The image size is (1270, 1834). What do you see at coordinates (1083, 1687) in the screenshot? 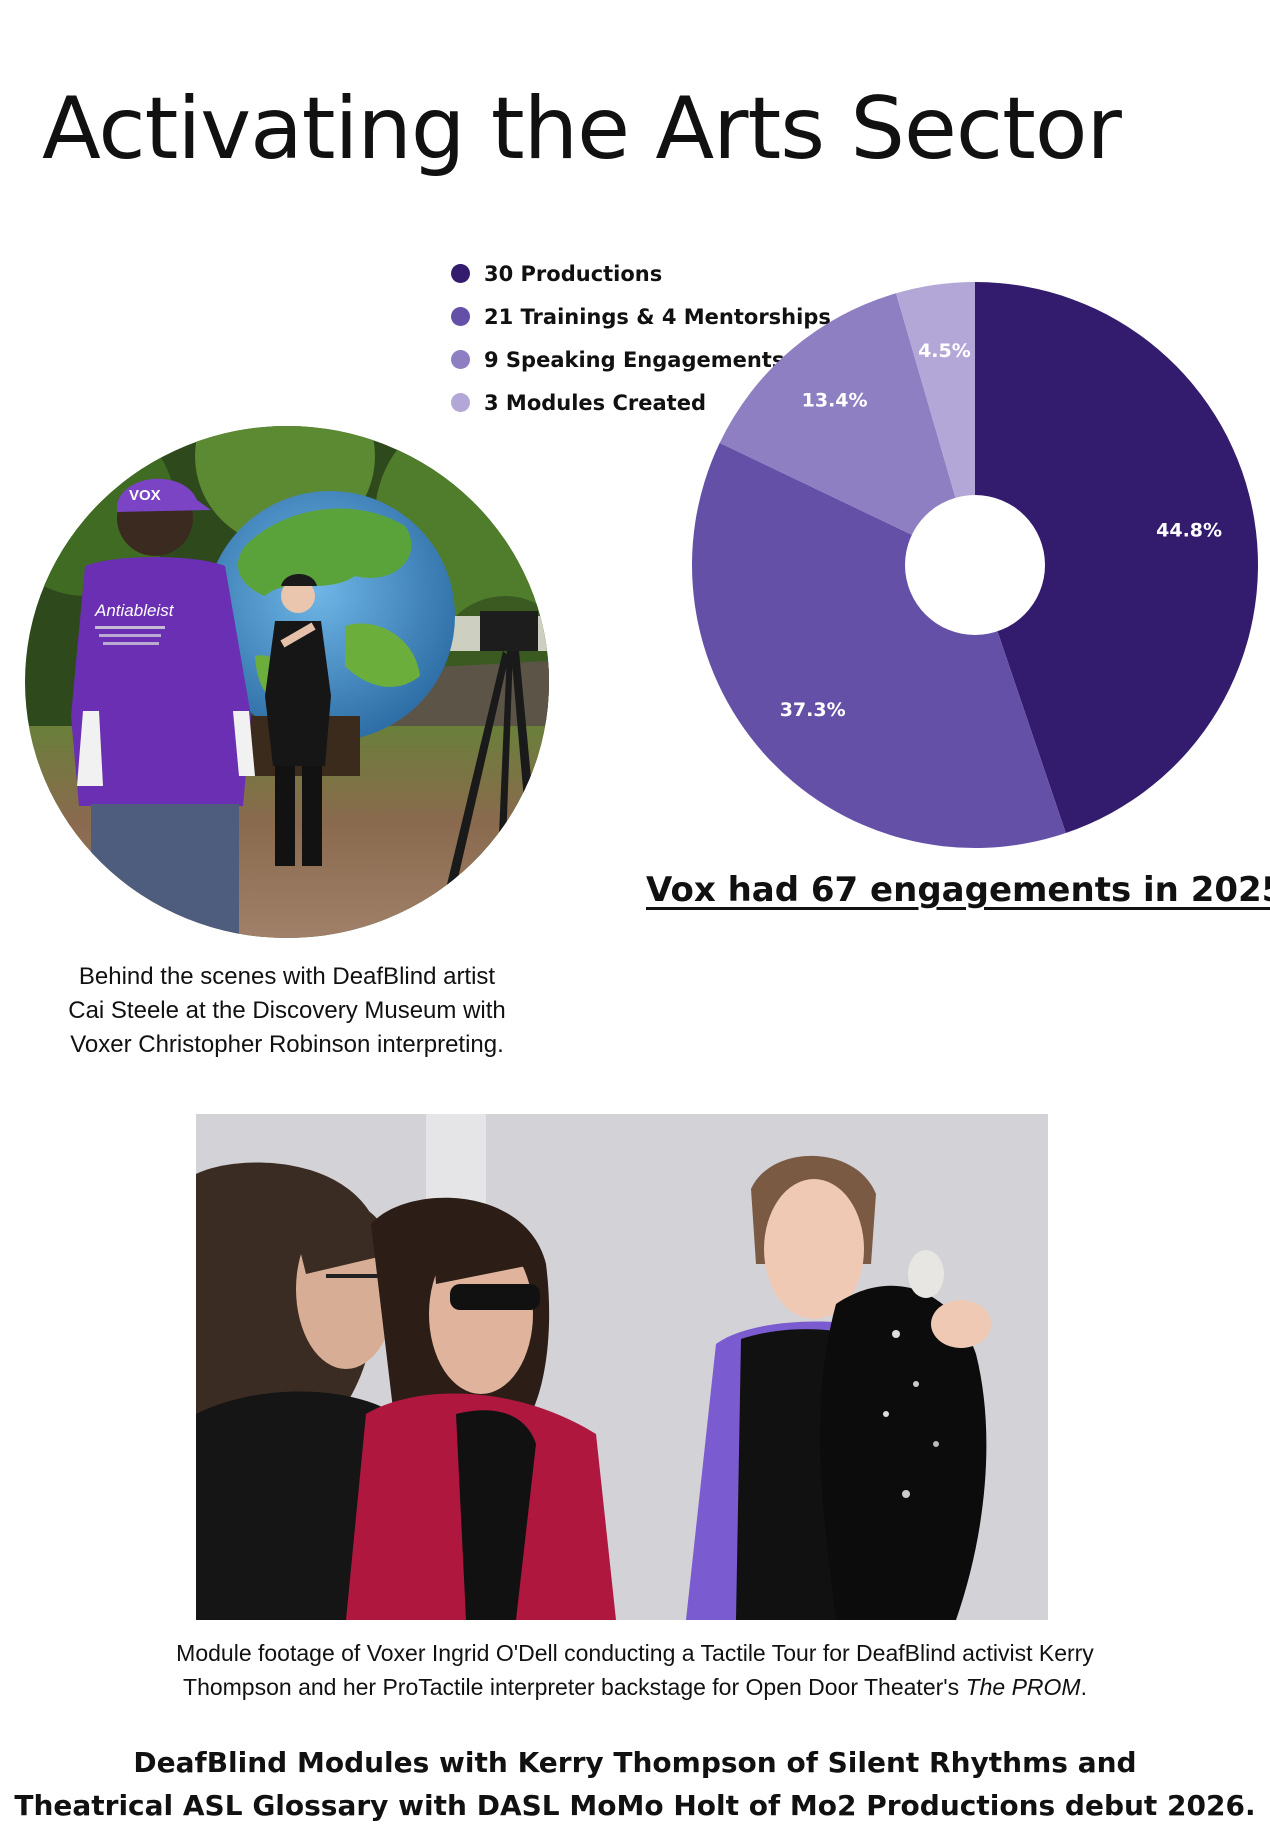
I see `caption-text: .` at bounding box center [1083, 1687].